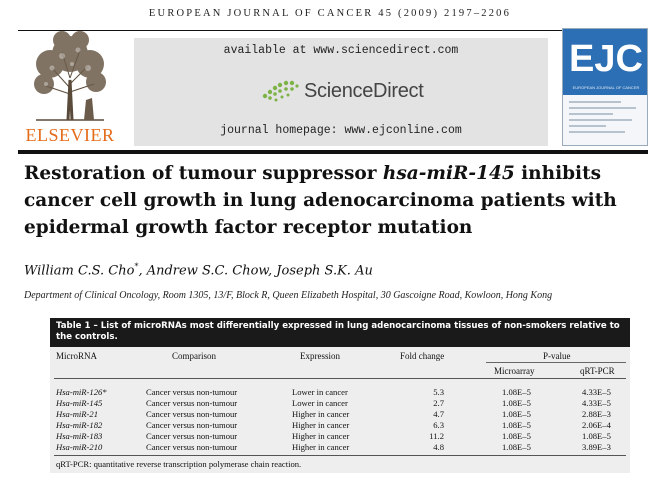 Image resolution: width=660 pixels, height=480 pixels. Describe the element at coordinates (79, 436) in the screenshot. I see `cell-mirna: Hsa-miR-183` at that location.